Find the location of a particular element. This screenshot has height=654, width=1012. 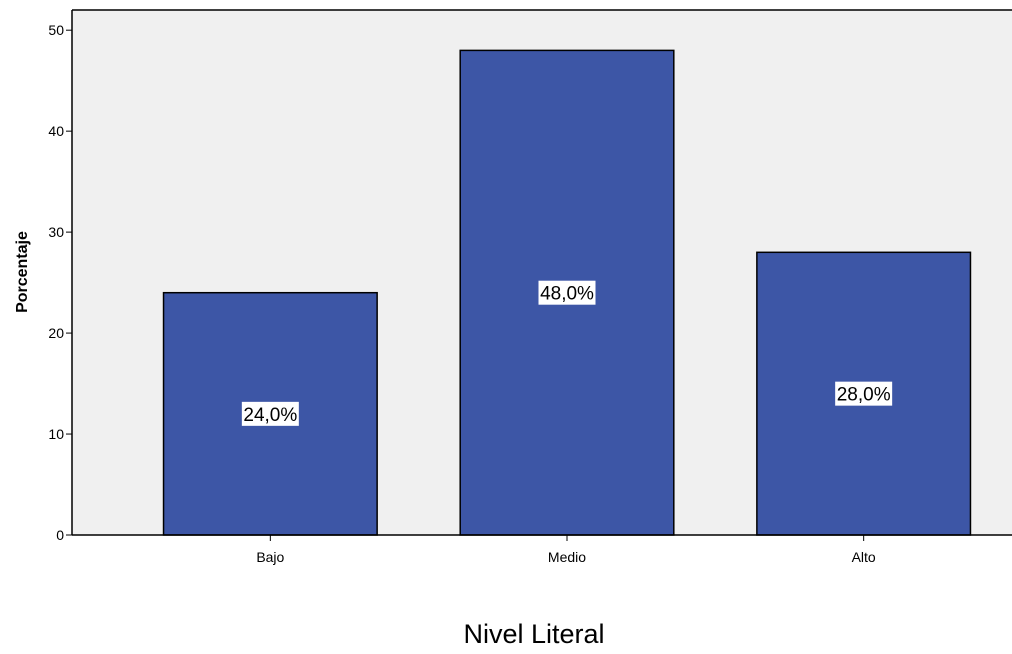

data-label: 28,0% is located at coordinates (864, 395).